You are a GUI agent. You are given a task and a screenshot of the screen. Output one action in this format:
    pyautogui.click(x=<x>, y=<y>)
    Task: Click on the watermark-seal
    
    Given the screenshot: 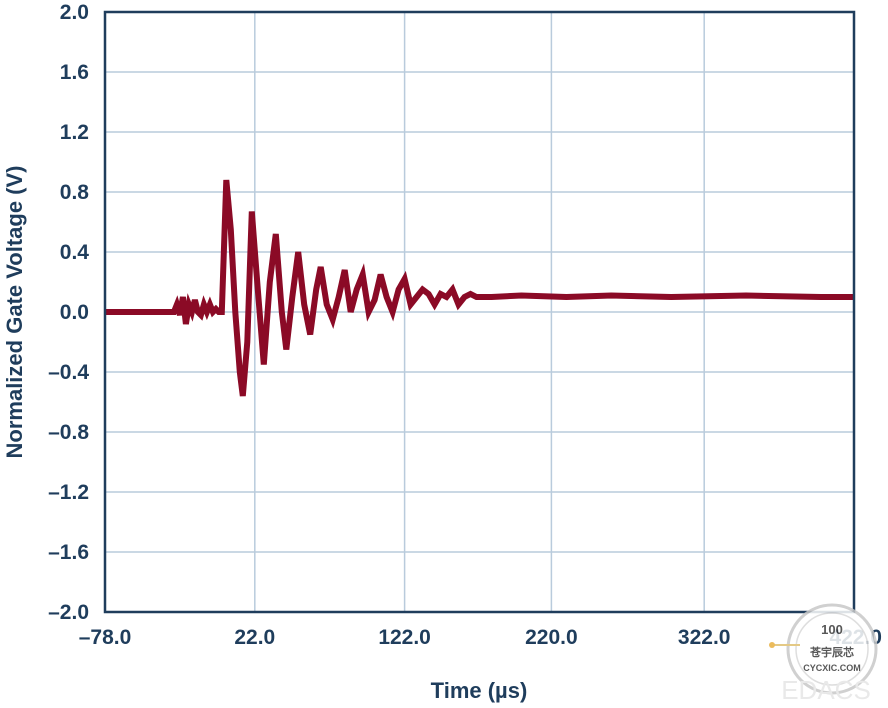 What is the action you would take?
    pyautogui.click(x=832, y=649)
    